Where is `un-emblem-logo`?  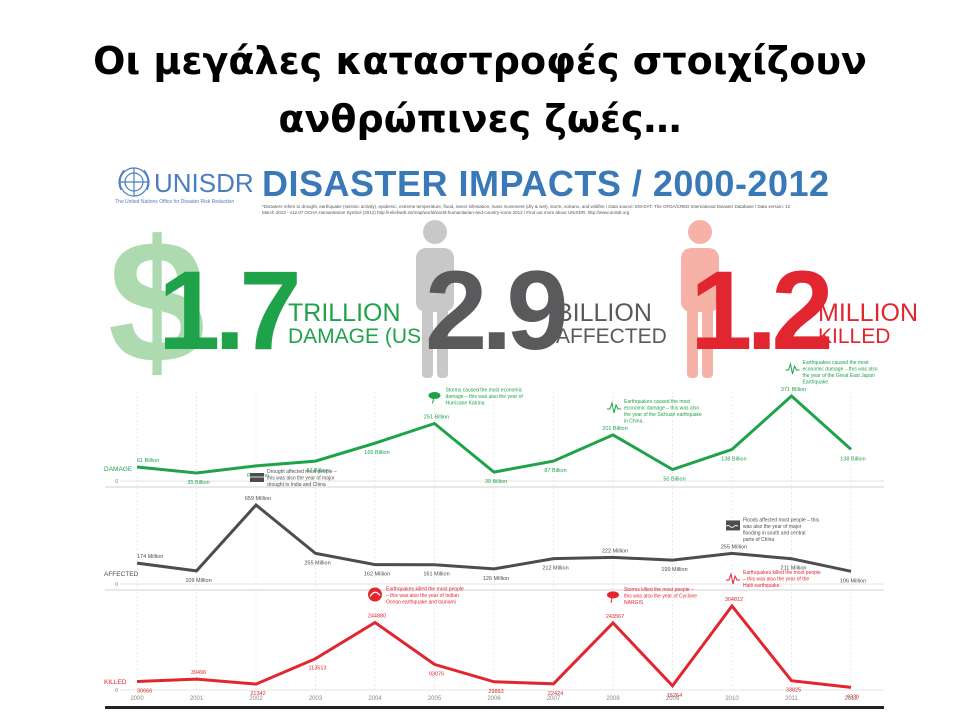 un-emblem-logo is located at coordinates (134, 182).